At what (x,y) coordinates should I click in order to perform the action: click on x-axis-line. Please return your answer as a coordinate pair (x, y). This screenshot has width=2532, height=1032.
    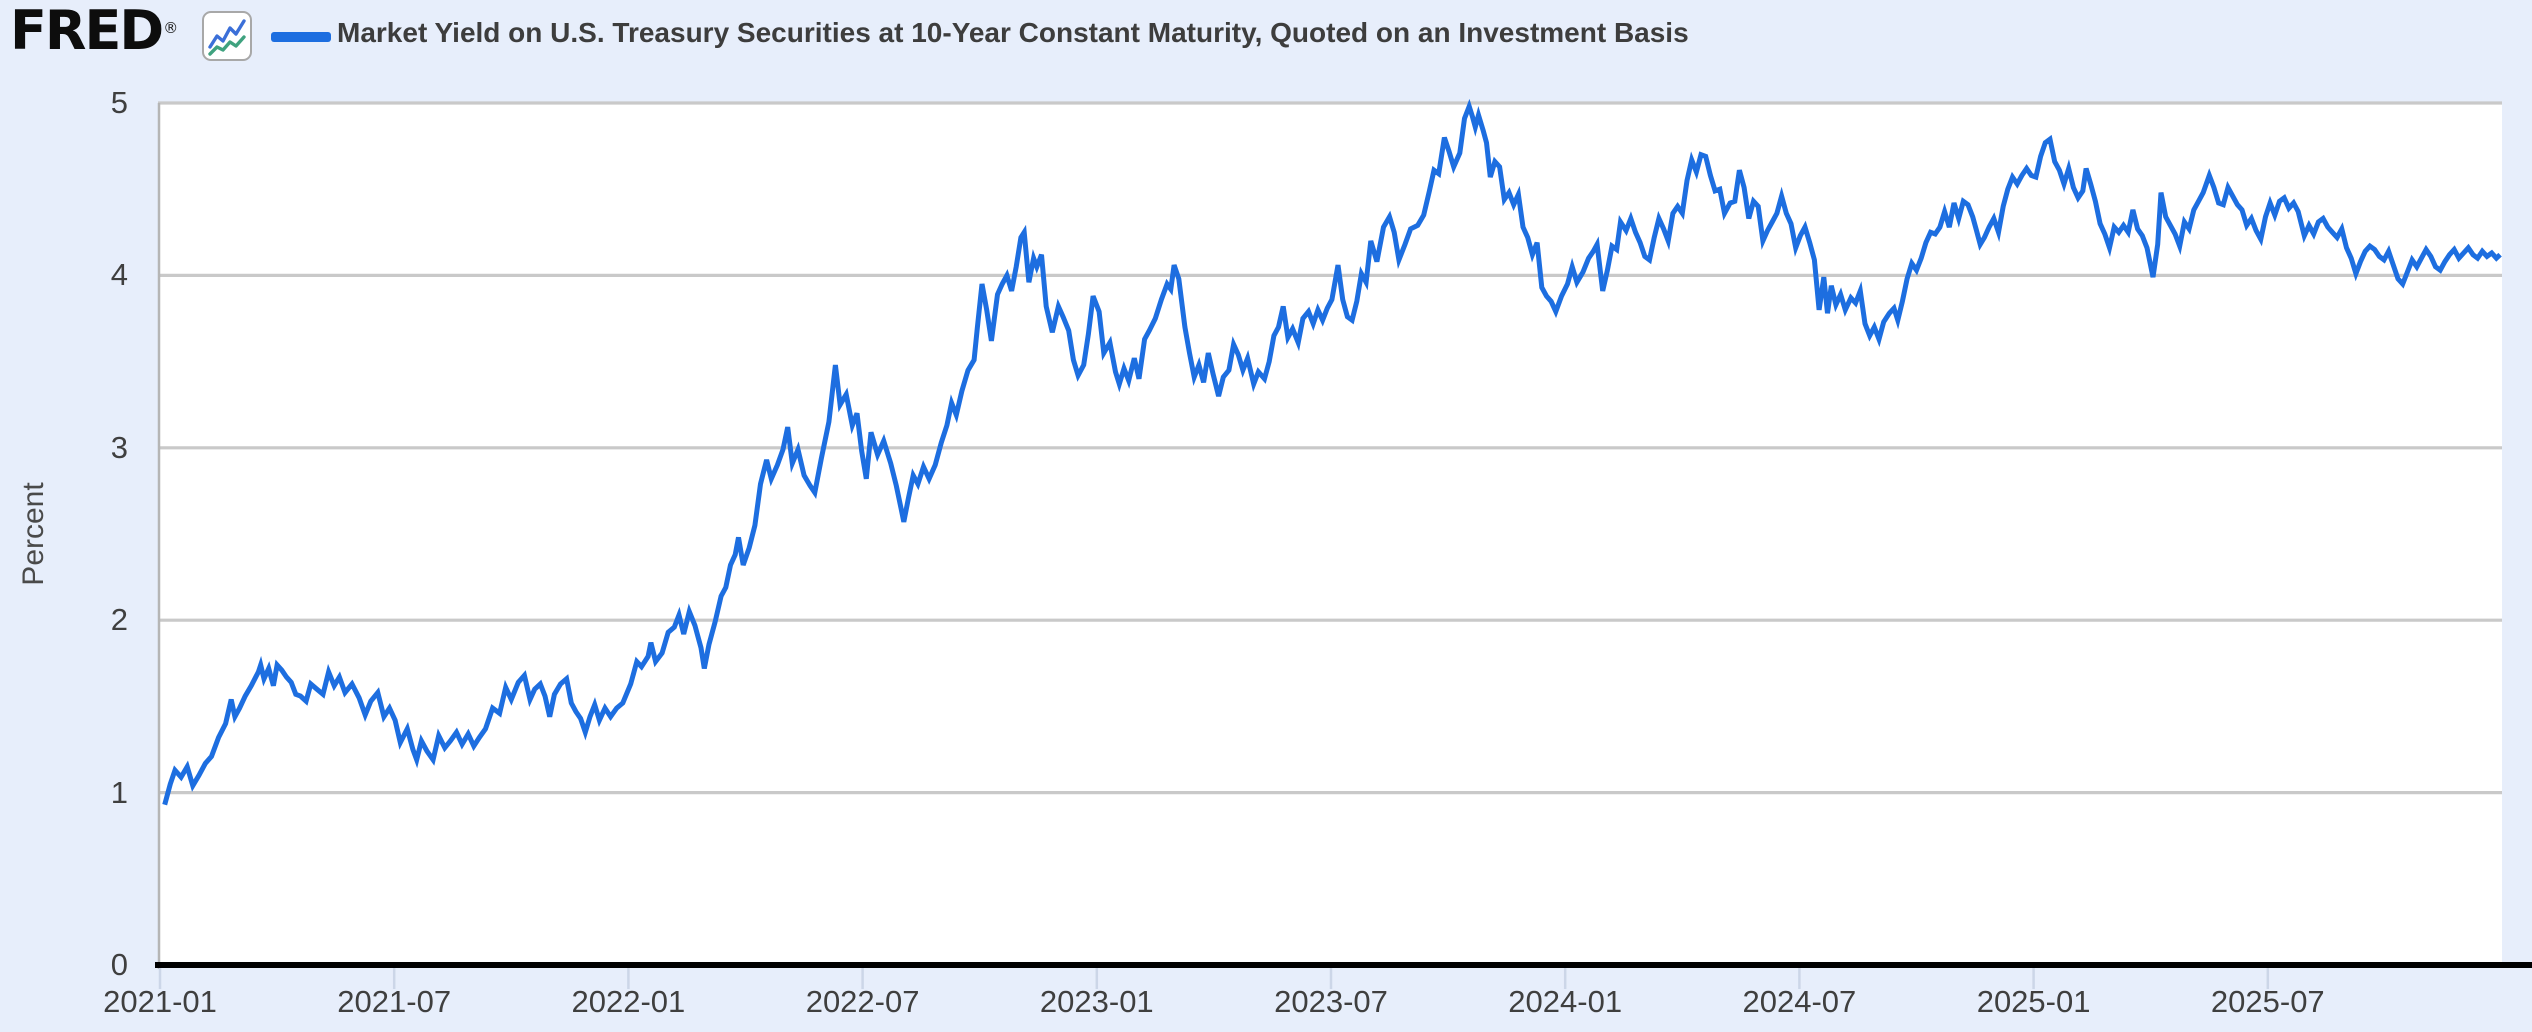
    Looking at the image, I should click on (1343, 965).